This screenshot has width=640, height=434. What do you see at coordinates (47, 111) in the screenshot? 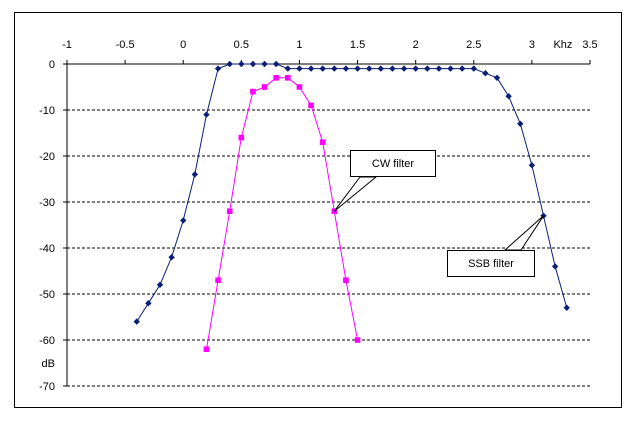
I see `y-tick-label: -10` at bounding box center [47, 111].